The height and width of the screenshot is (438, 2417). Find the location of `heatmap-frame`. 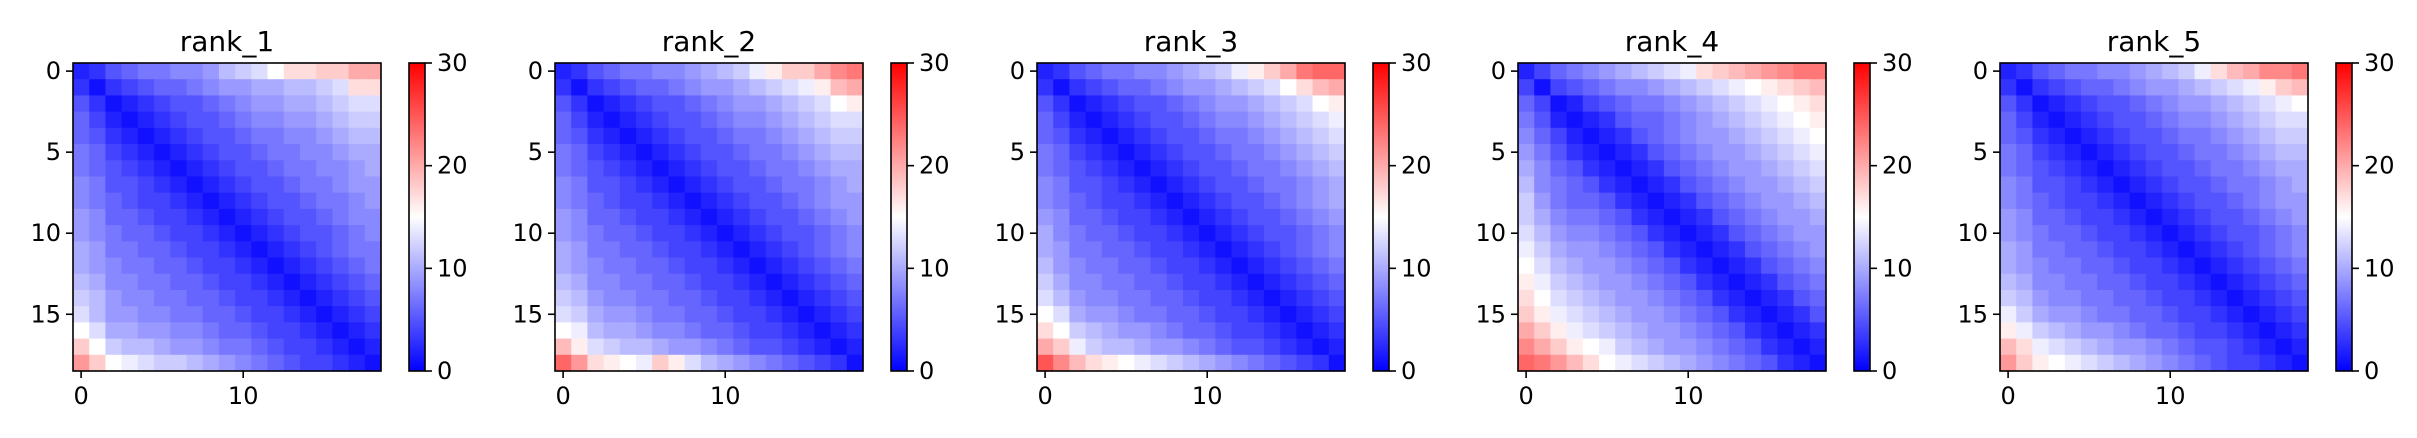

heatmap-frame is located at coordinates (227, 217).